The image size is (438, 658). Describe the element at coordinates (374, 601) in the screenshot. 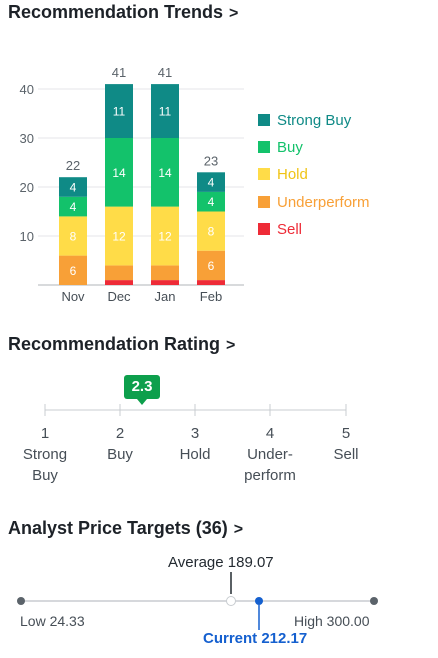

I see `high-marker-dot` at that location.